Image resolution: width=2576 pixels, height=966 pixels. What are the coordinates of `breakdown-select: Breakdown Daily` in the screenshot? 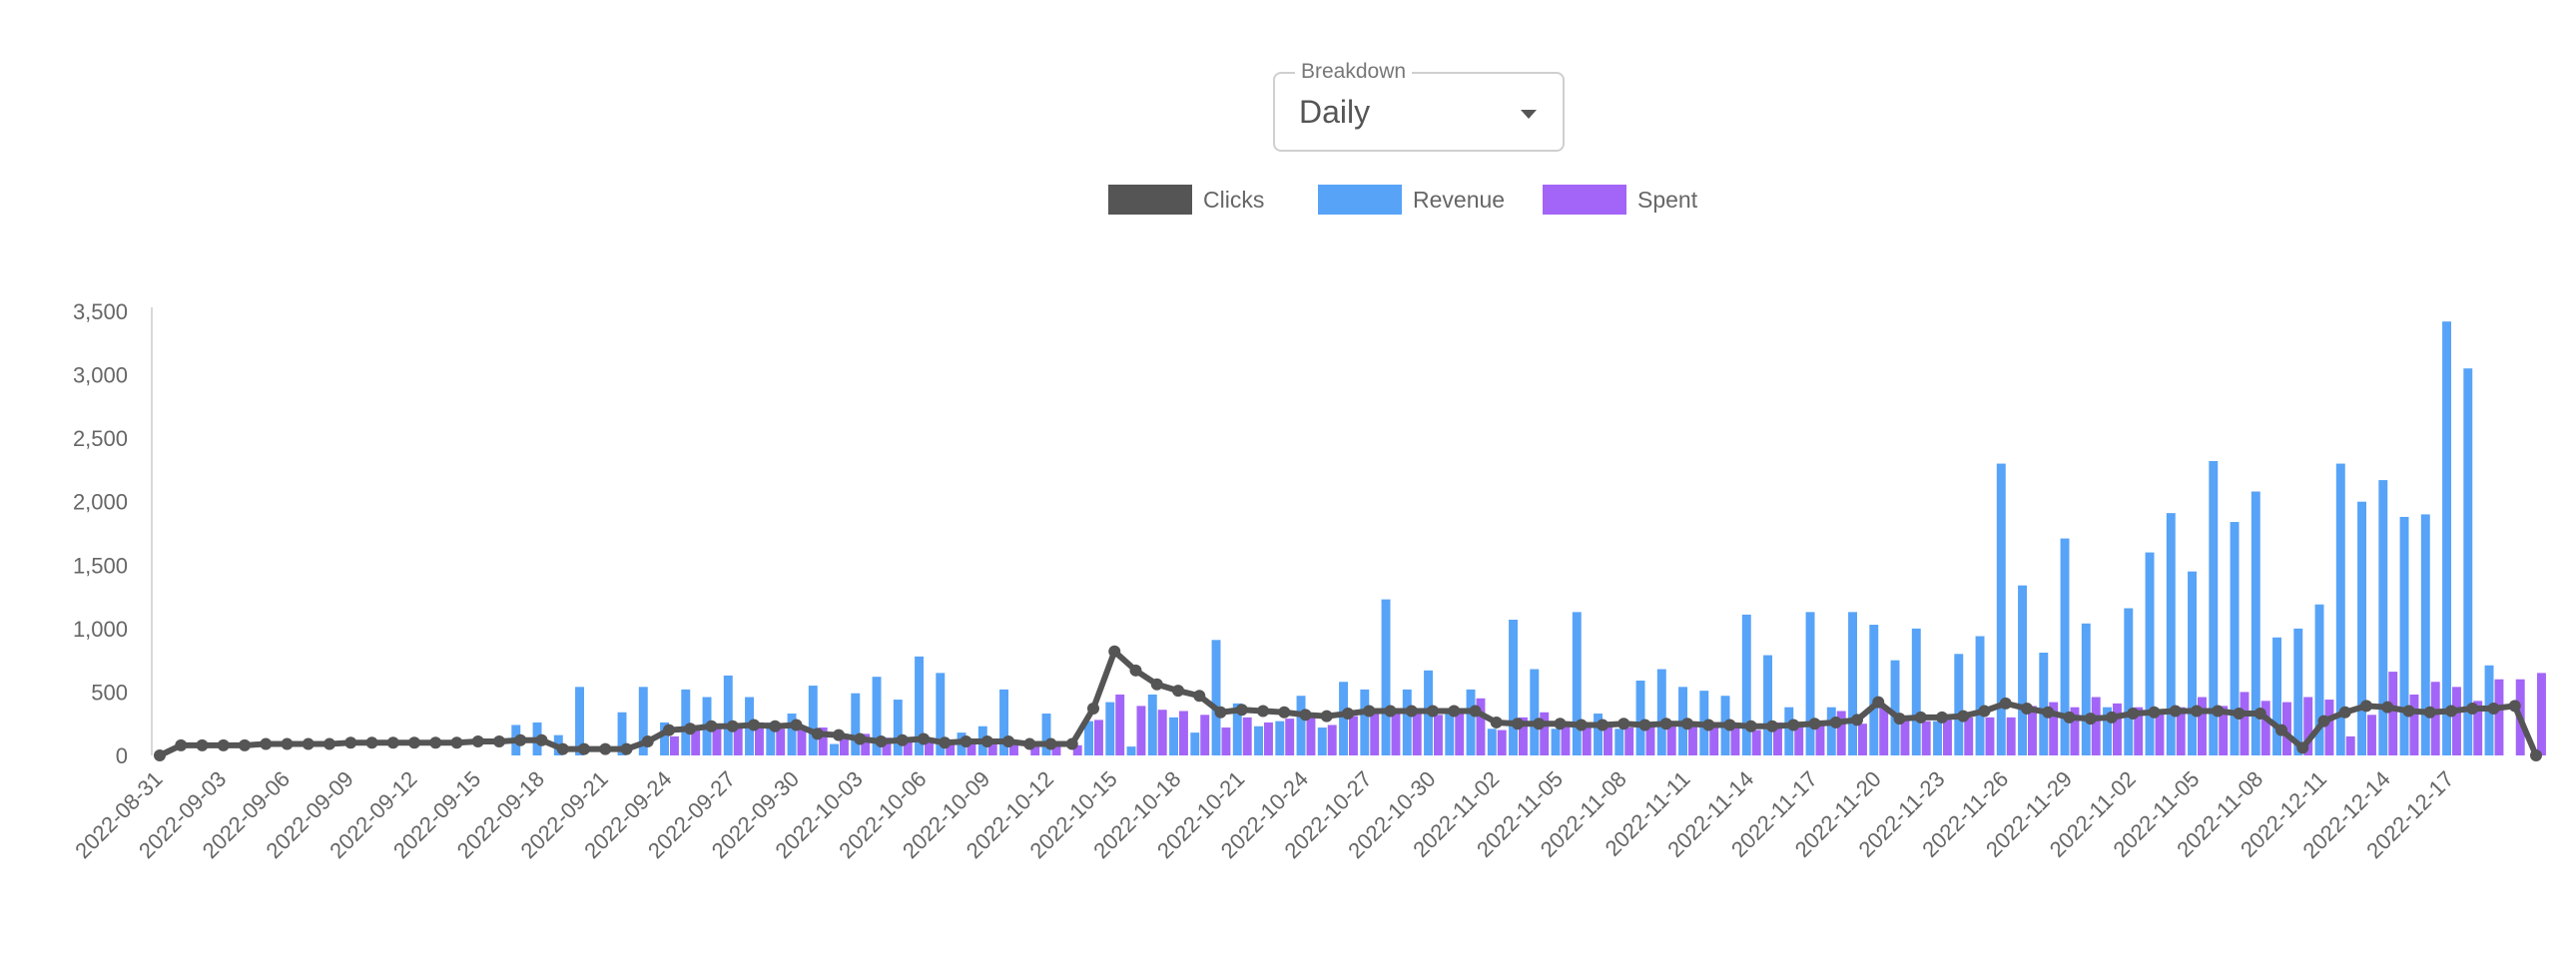 It's located at (1419, 106).